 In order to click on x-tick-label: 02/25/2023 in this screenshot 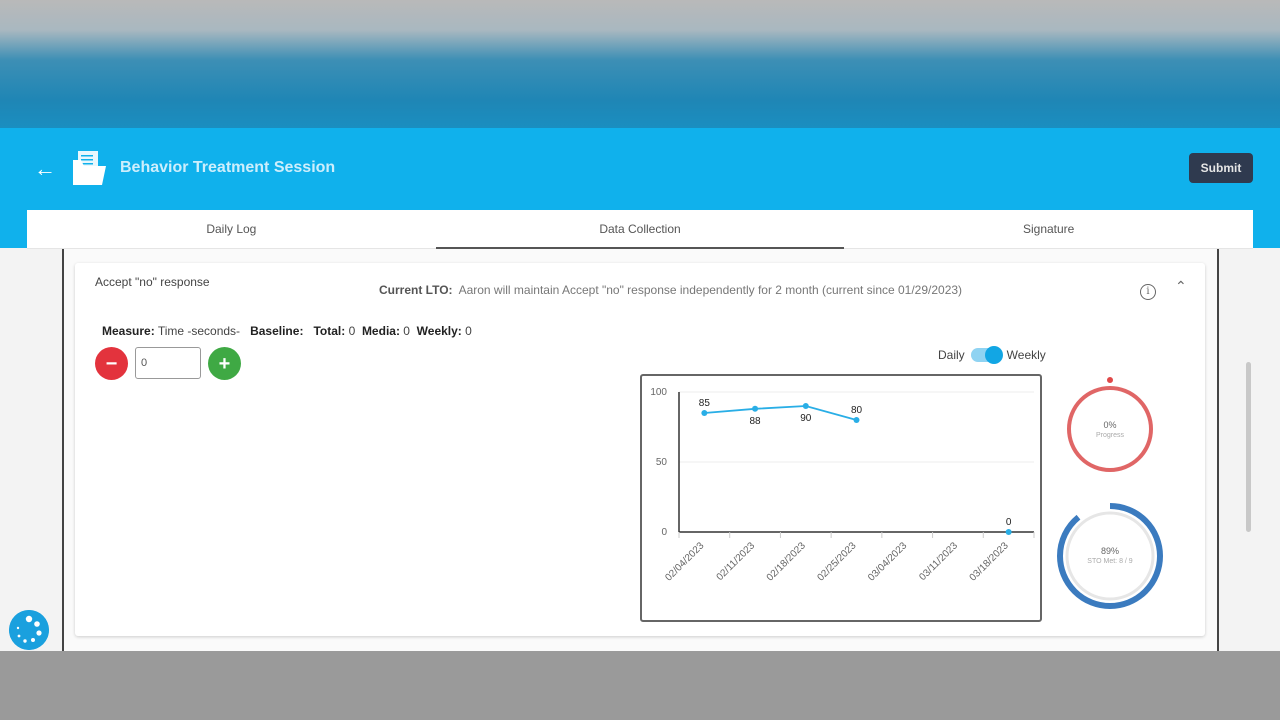, I will do `click(836, 561)`.